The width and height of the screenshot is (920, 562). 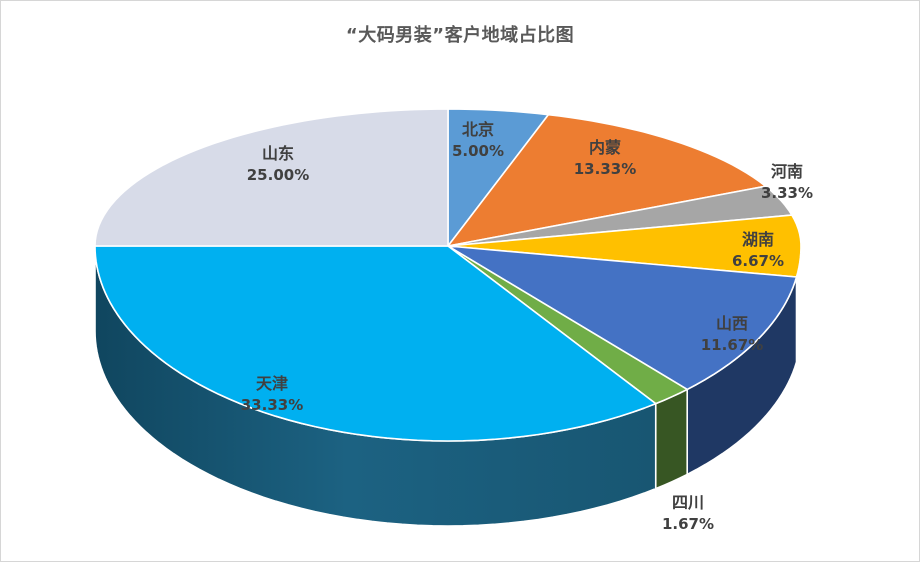 I want to click on slice-label-hunan: 湖南 6.67%, so click(x=758, y=250).